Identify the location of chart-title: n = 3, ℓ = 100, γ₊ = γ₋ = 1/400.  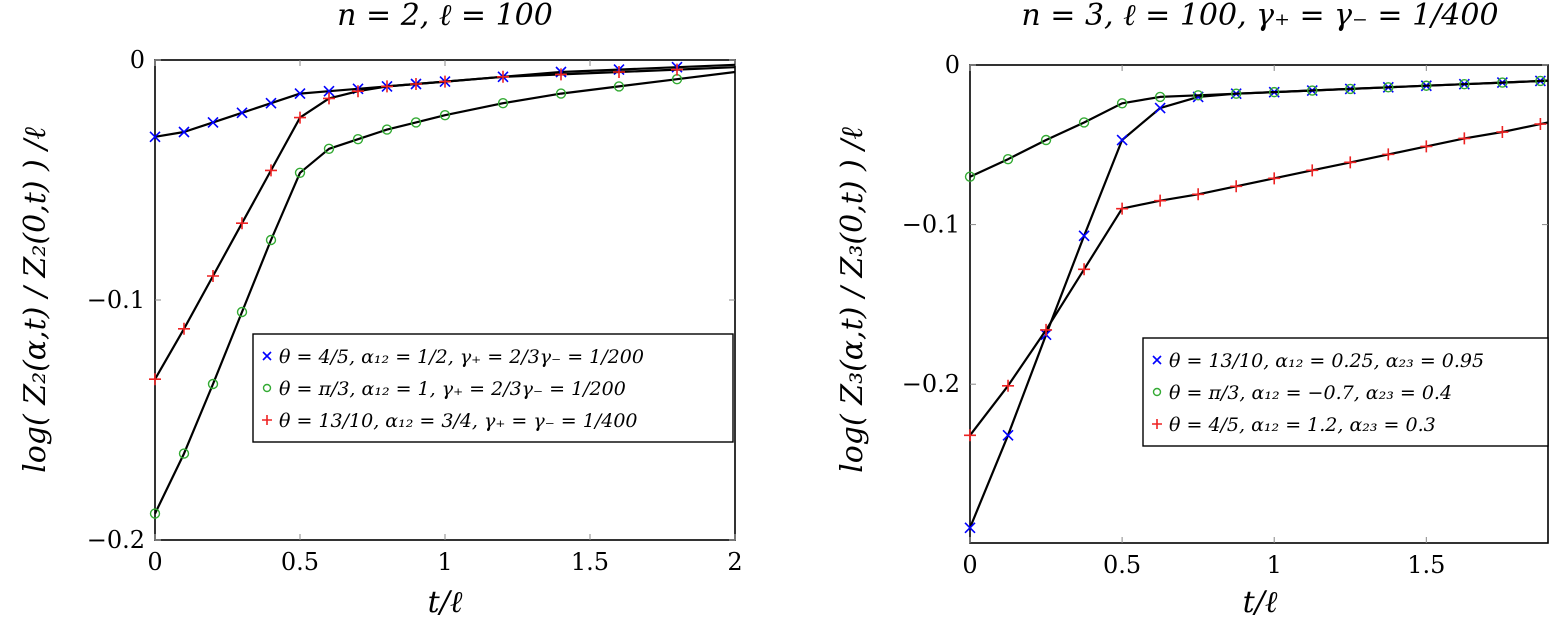
(1259, 16).